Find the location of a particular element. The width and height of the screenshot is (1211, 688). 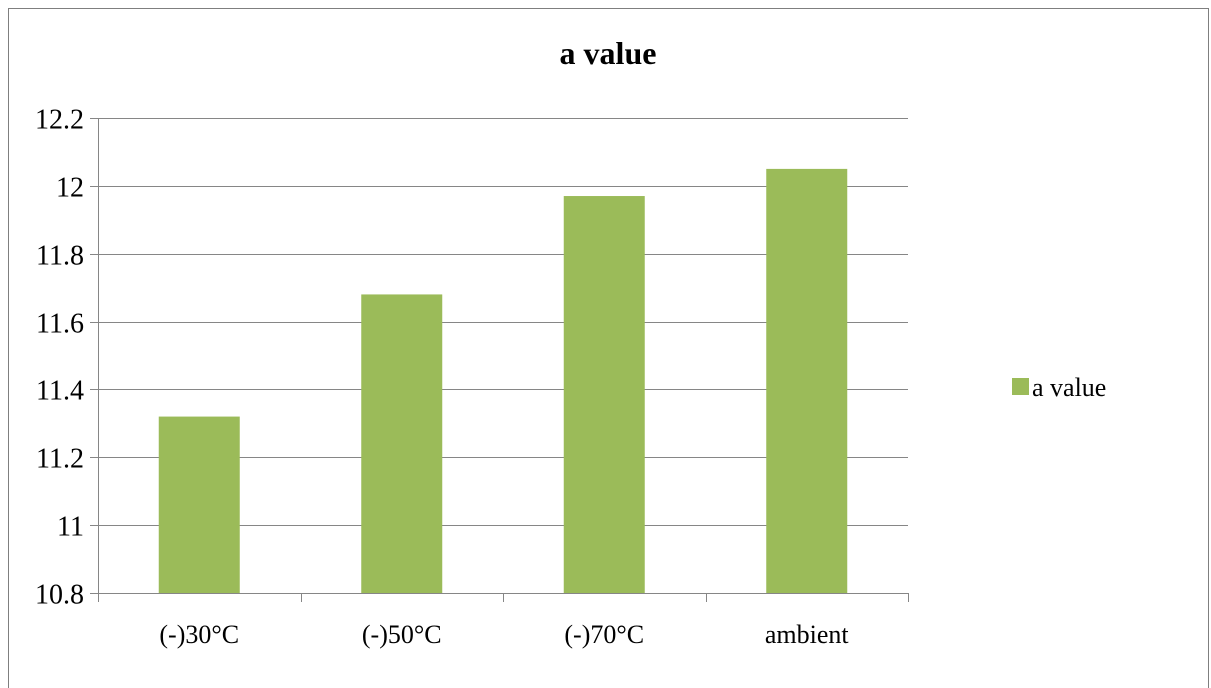

y-tick-label: 11.8 is located at coordinates (60, 256).